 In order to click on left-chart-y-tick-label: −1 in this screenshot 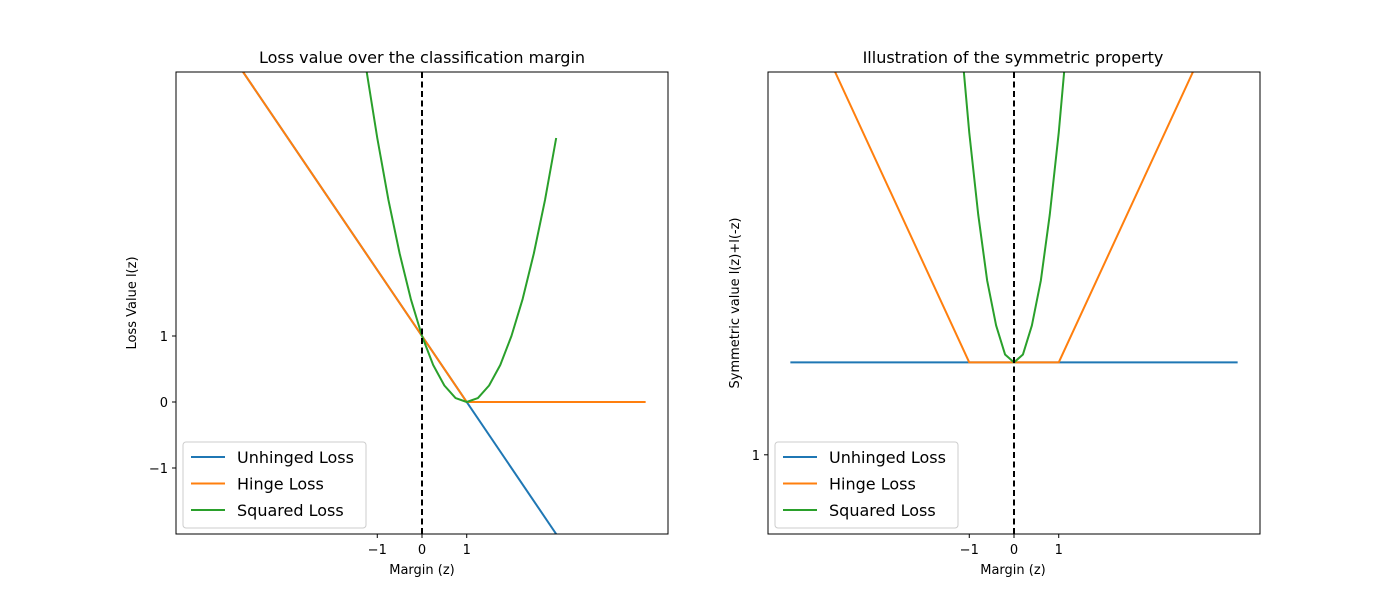, I will do `click(158, 469)`.